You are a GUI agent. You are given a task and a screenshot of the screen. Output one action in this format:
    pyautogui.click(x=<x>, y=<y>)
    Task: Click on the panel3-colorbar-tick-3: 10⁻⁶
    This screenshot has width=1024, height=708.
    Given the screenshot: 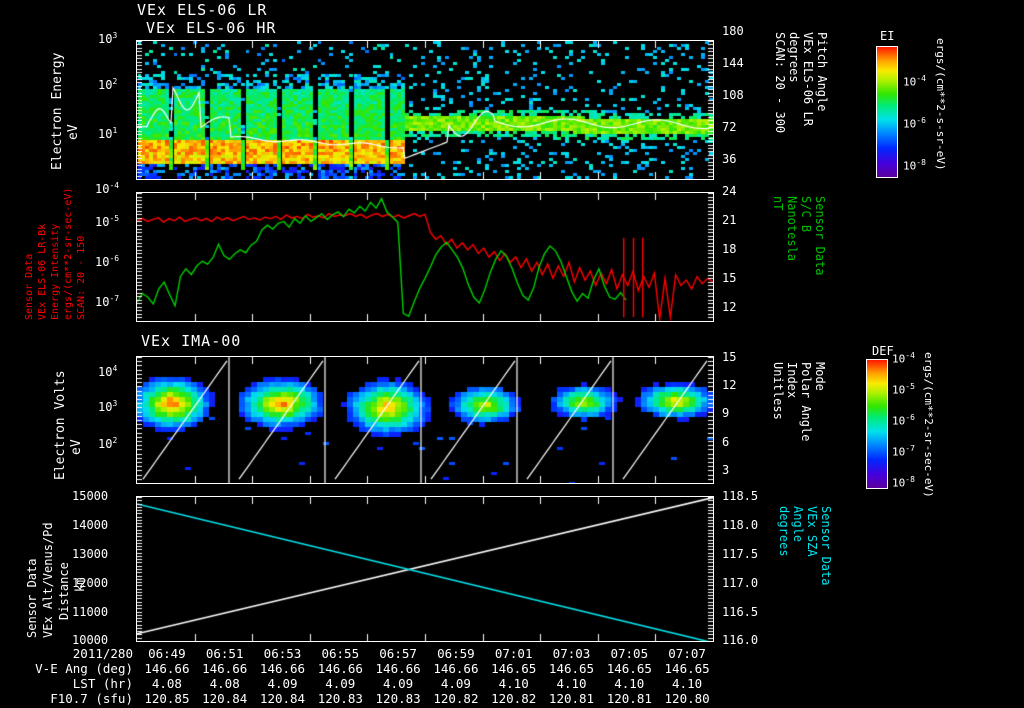 What is the action you would take?
    pyautogui.click(x=903, y=420)
    